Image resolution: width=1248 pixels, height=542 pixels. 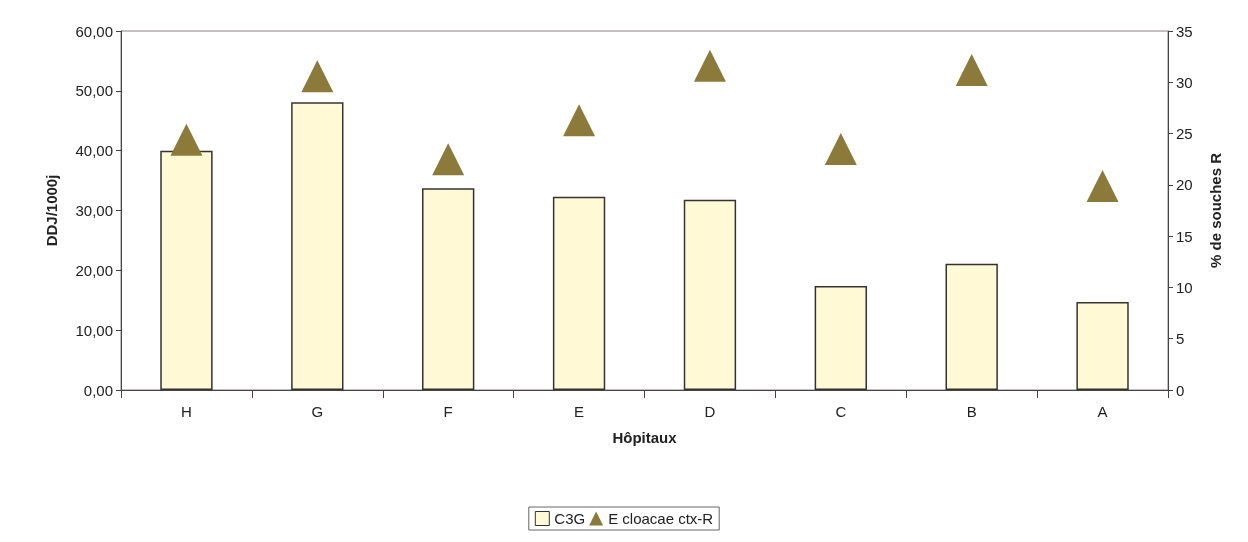 What do you see at coordinates (94, 330) in the screenshot?
I see `y-tick-label: 10,00` at bounding box center [94, 330].